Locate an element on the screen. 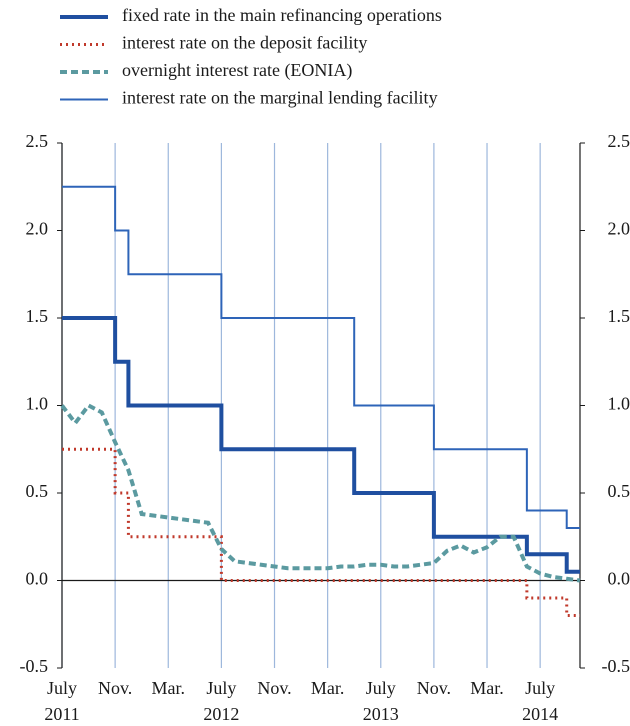 The width and height of the screenshot is (630, 726). y2-tick-label: 2.5 is located at coordinates (619, 141).